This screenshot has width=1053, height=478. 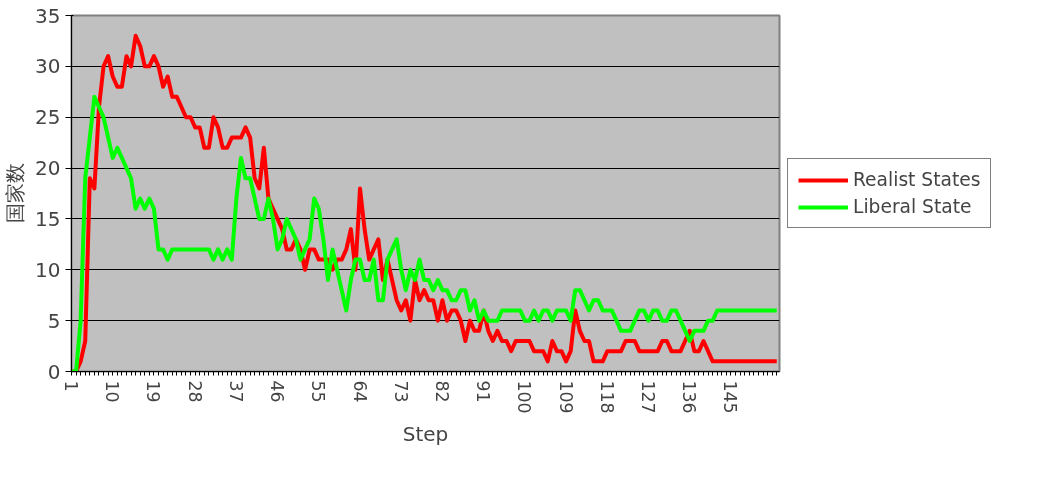 What do you see at coordinates (524, 397) in the screenshot?
I see `x-tick-label: 100` at bounding box center [524, 397].